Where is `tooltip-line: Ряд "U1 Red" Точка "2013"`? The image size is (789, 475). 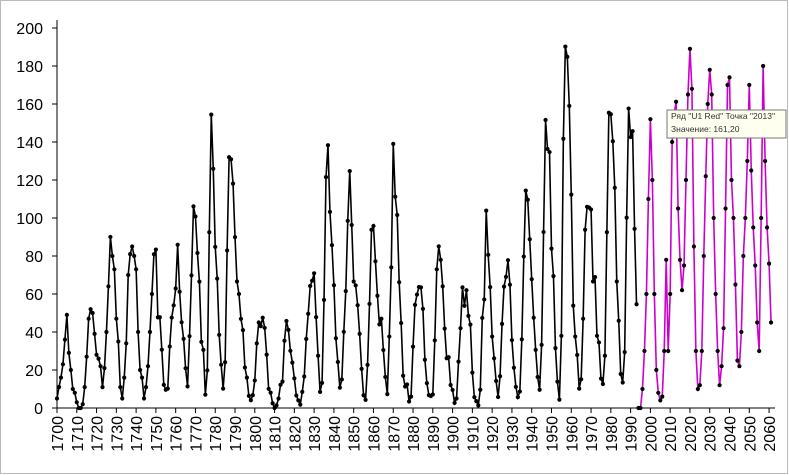
tooltip-line: Ряд "U1 Red" Точка "2013" is located at coordinates (723, 116).